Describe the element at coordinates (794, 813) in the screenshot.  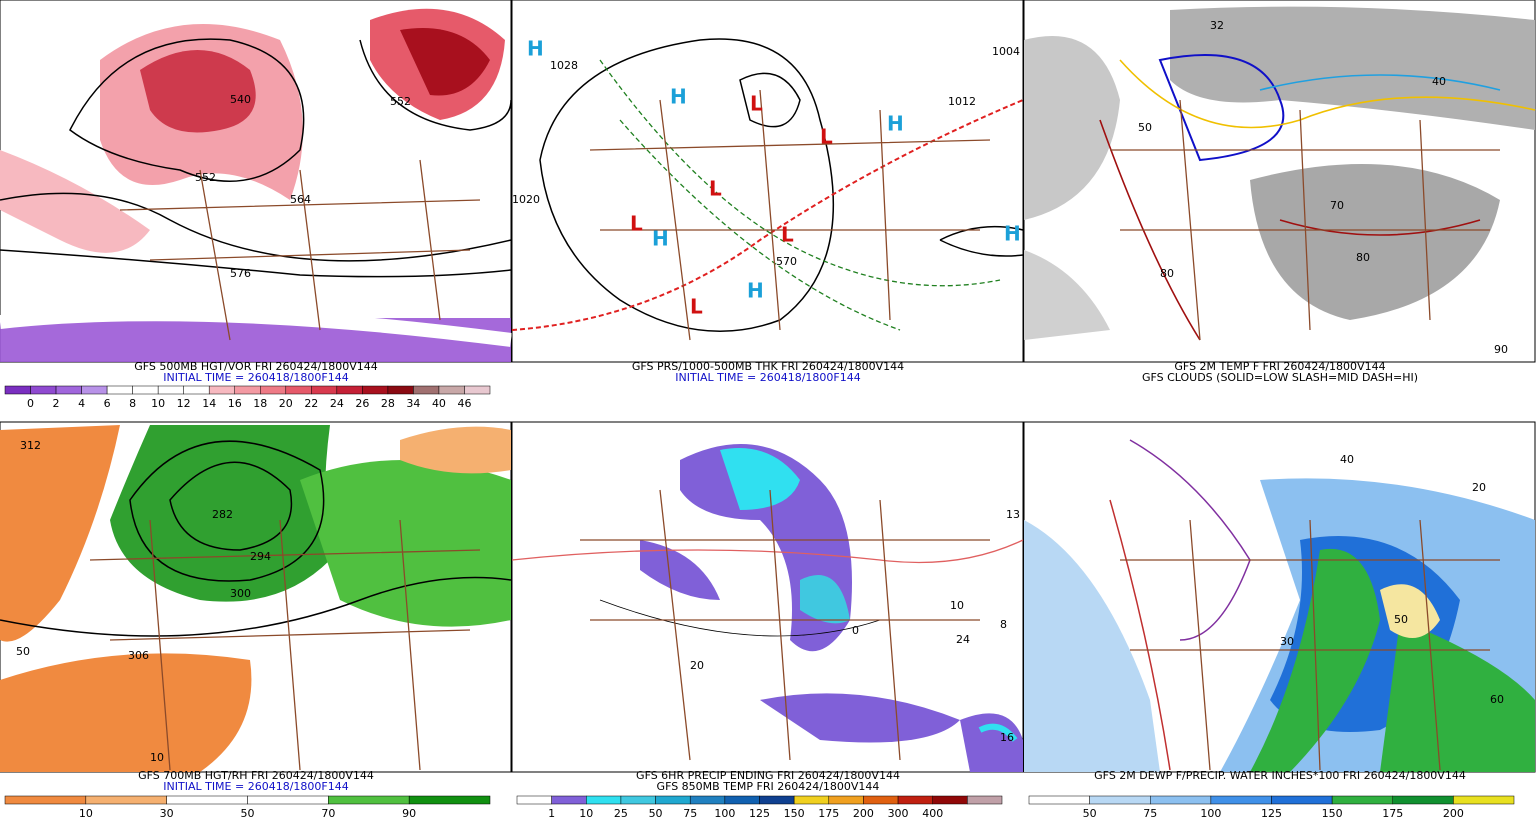
I see `colorbar-label: 150` at that location.